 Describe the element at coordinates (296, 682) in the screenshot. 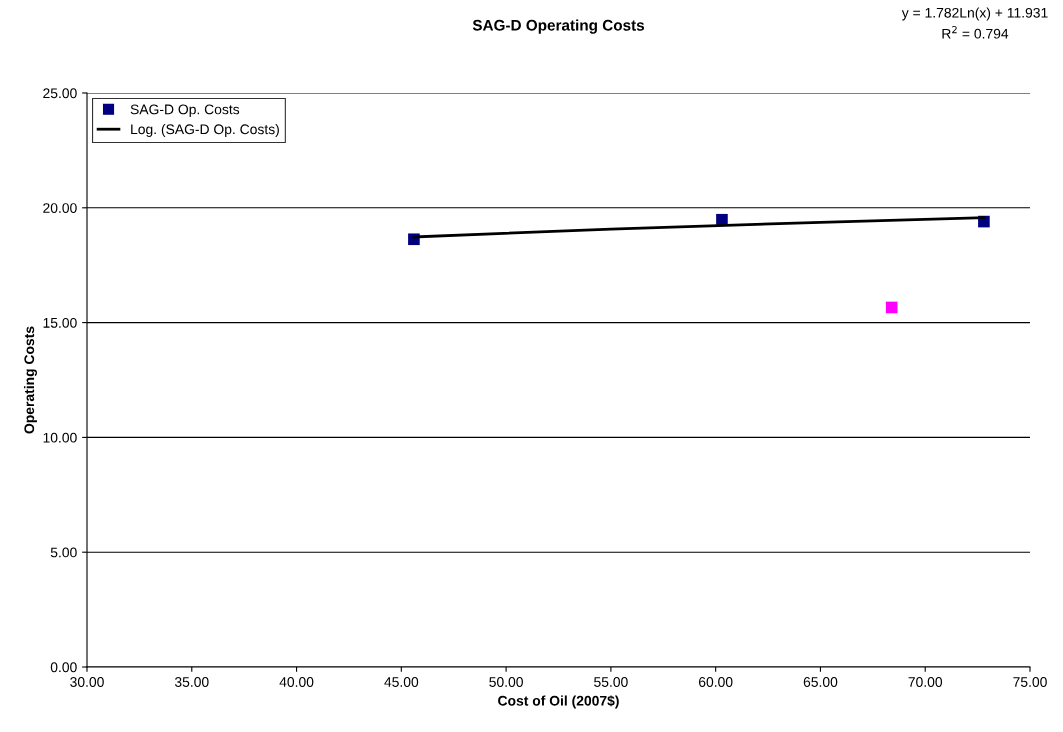

I see `x-tick-label: 40.00` at that location.